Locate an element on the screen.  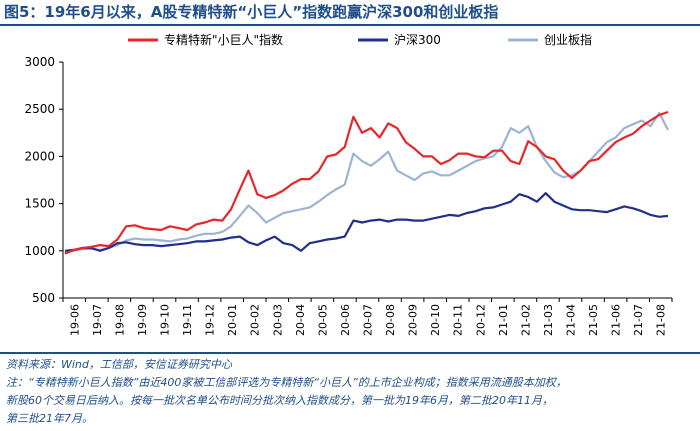
x-tick-label: 20-04 is located at coordinates (300, 320).